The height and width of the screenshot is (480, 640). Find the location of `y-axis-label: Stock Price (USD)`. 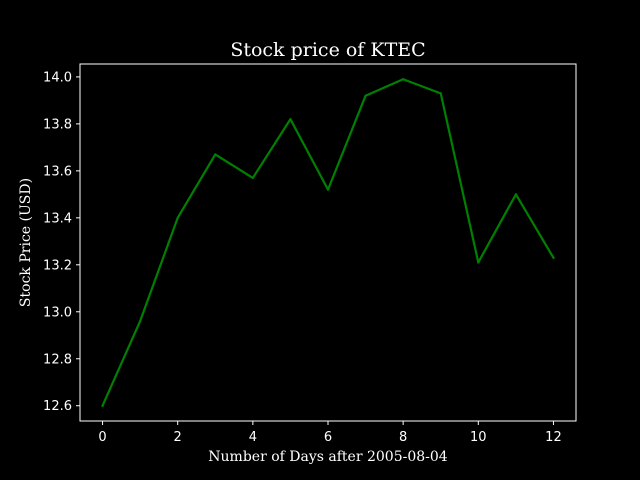

y-axis-label: Stock Price (USD) is located at coordinates (26, 242).